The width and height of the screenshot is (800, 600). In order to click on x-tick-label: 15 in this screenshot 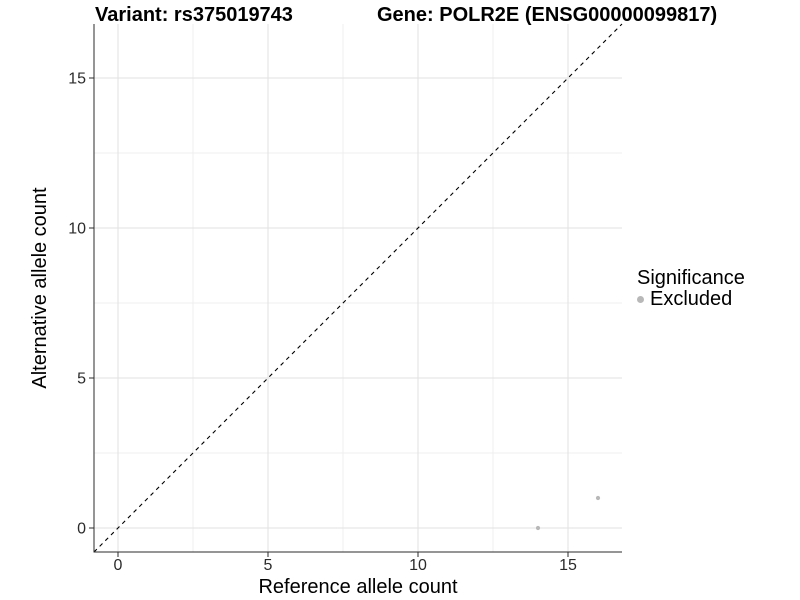, I will do `click(568, 565)`.